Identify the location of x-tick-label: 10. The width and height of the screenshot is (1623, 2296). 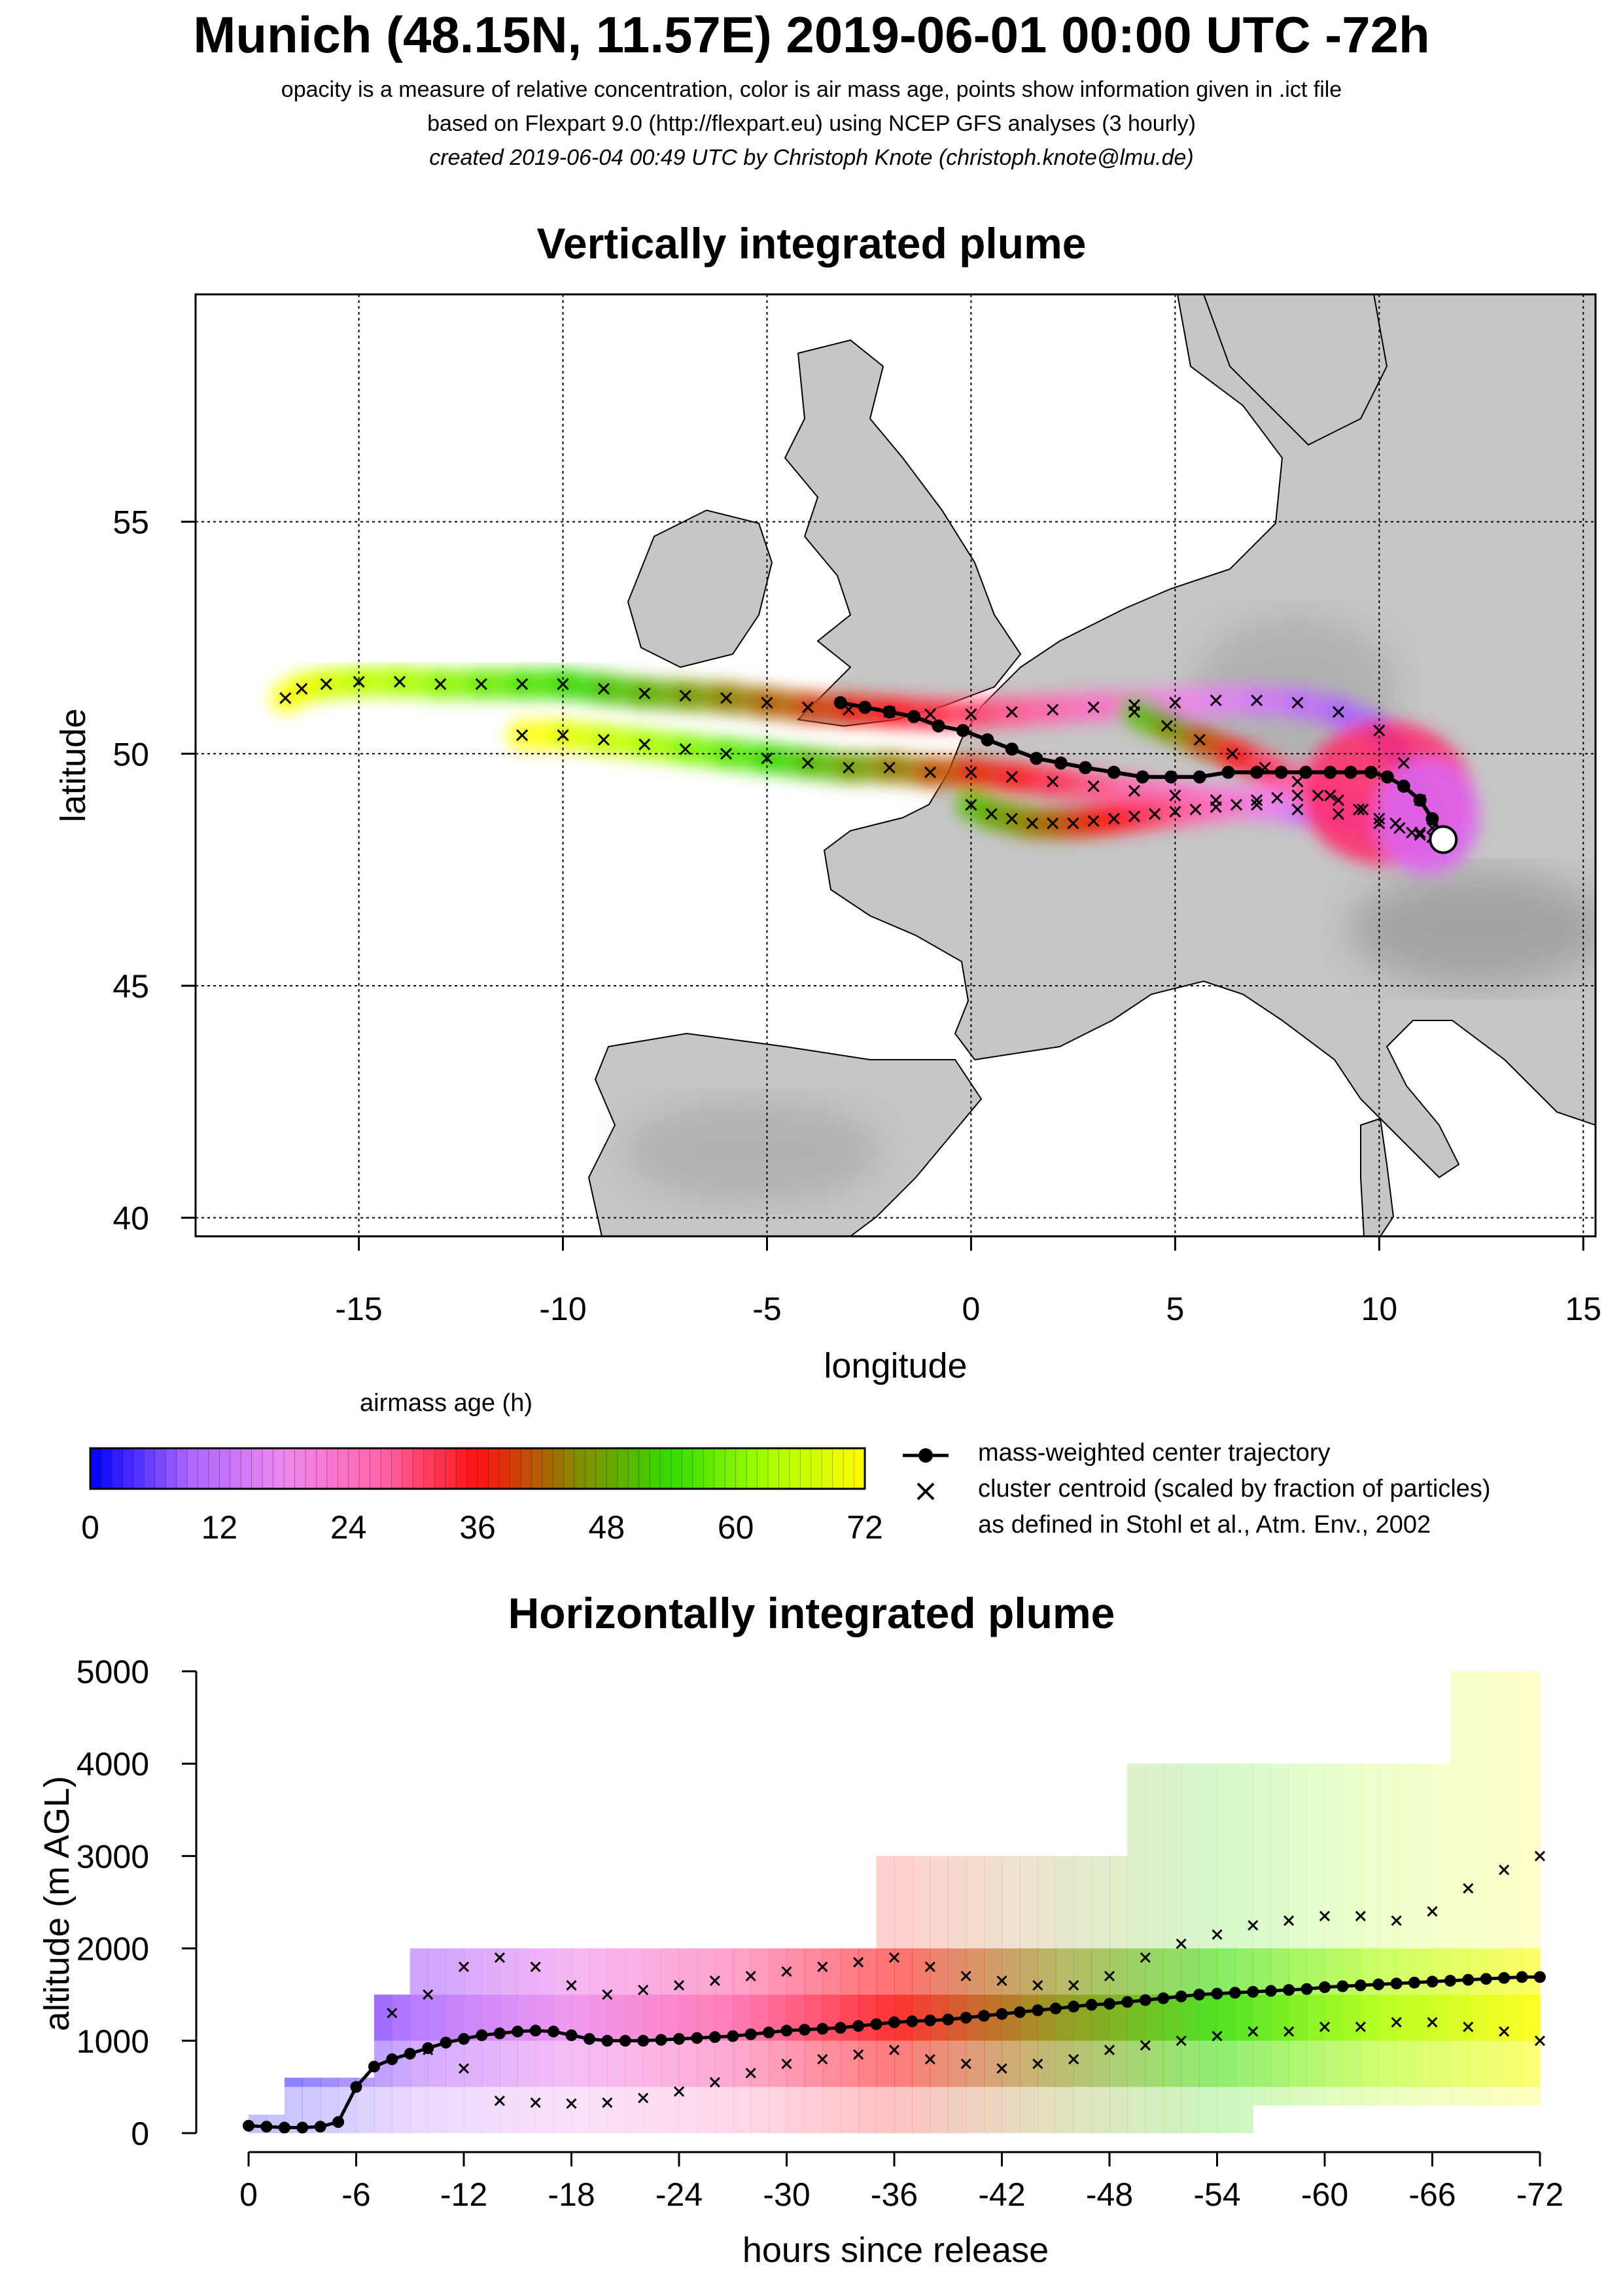
(1379, 1309).